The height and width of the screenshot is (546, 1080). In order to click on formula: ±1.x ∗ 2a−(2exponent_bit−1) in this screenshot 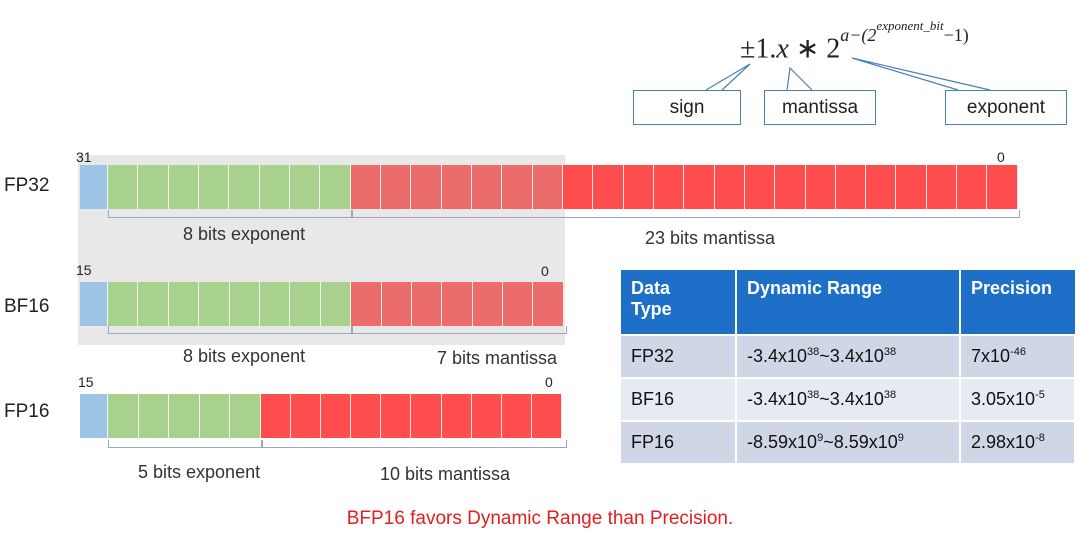, I will do `click(854, 41)`.